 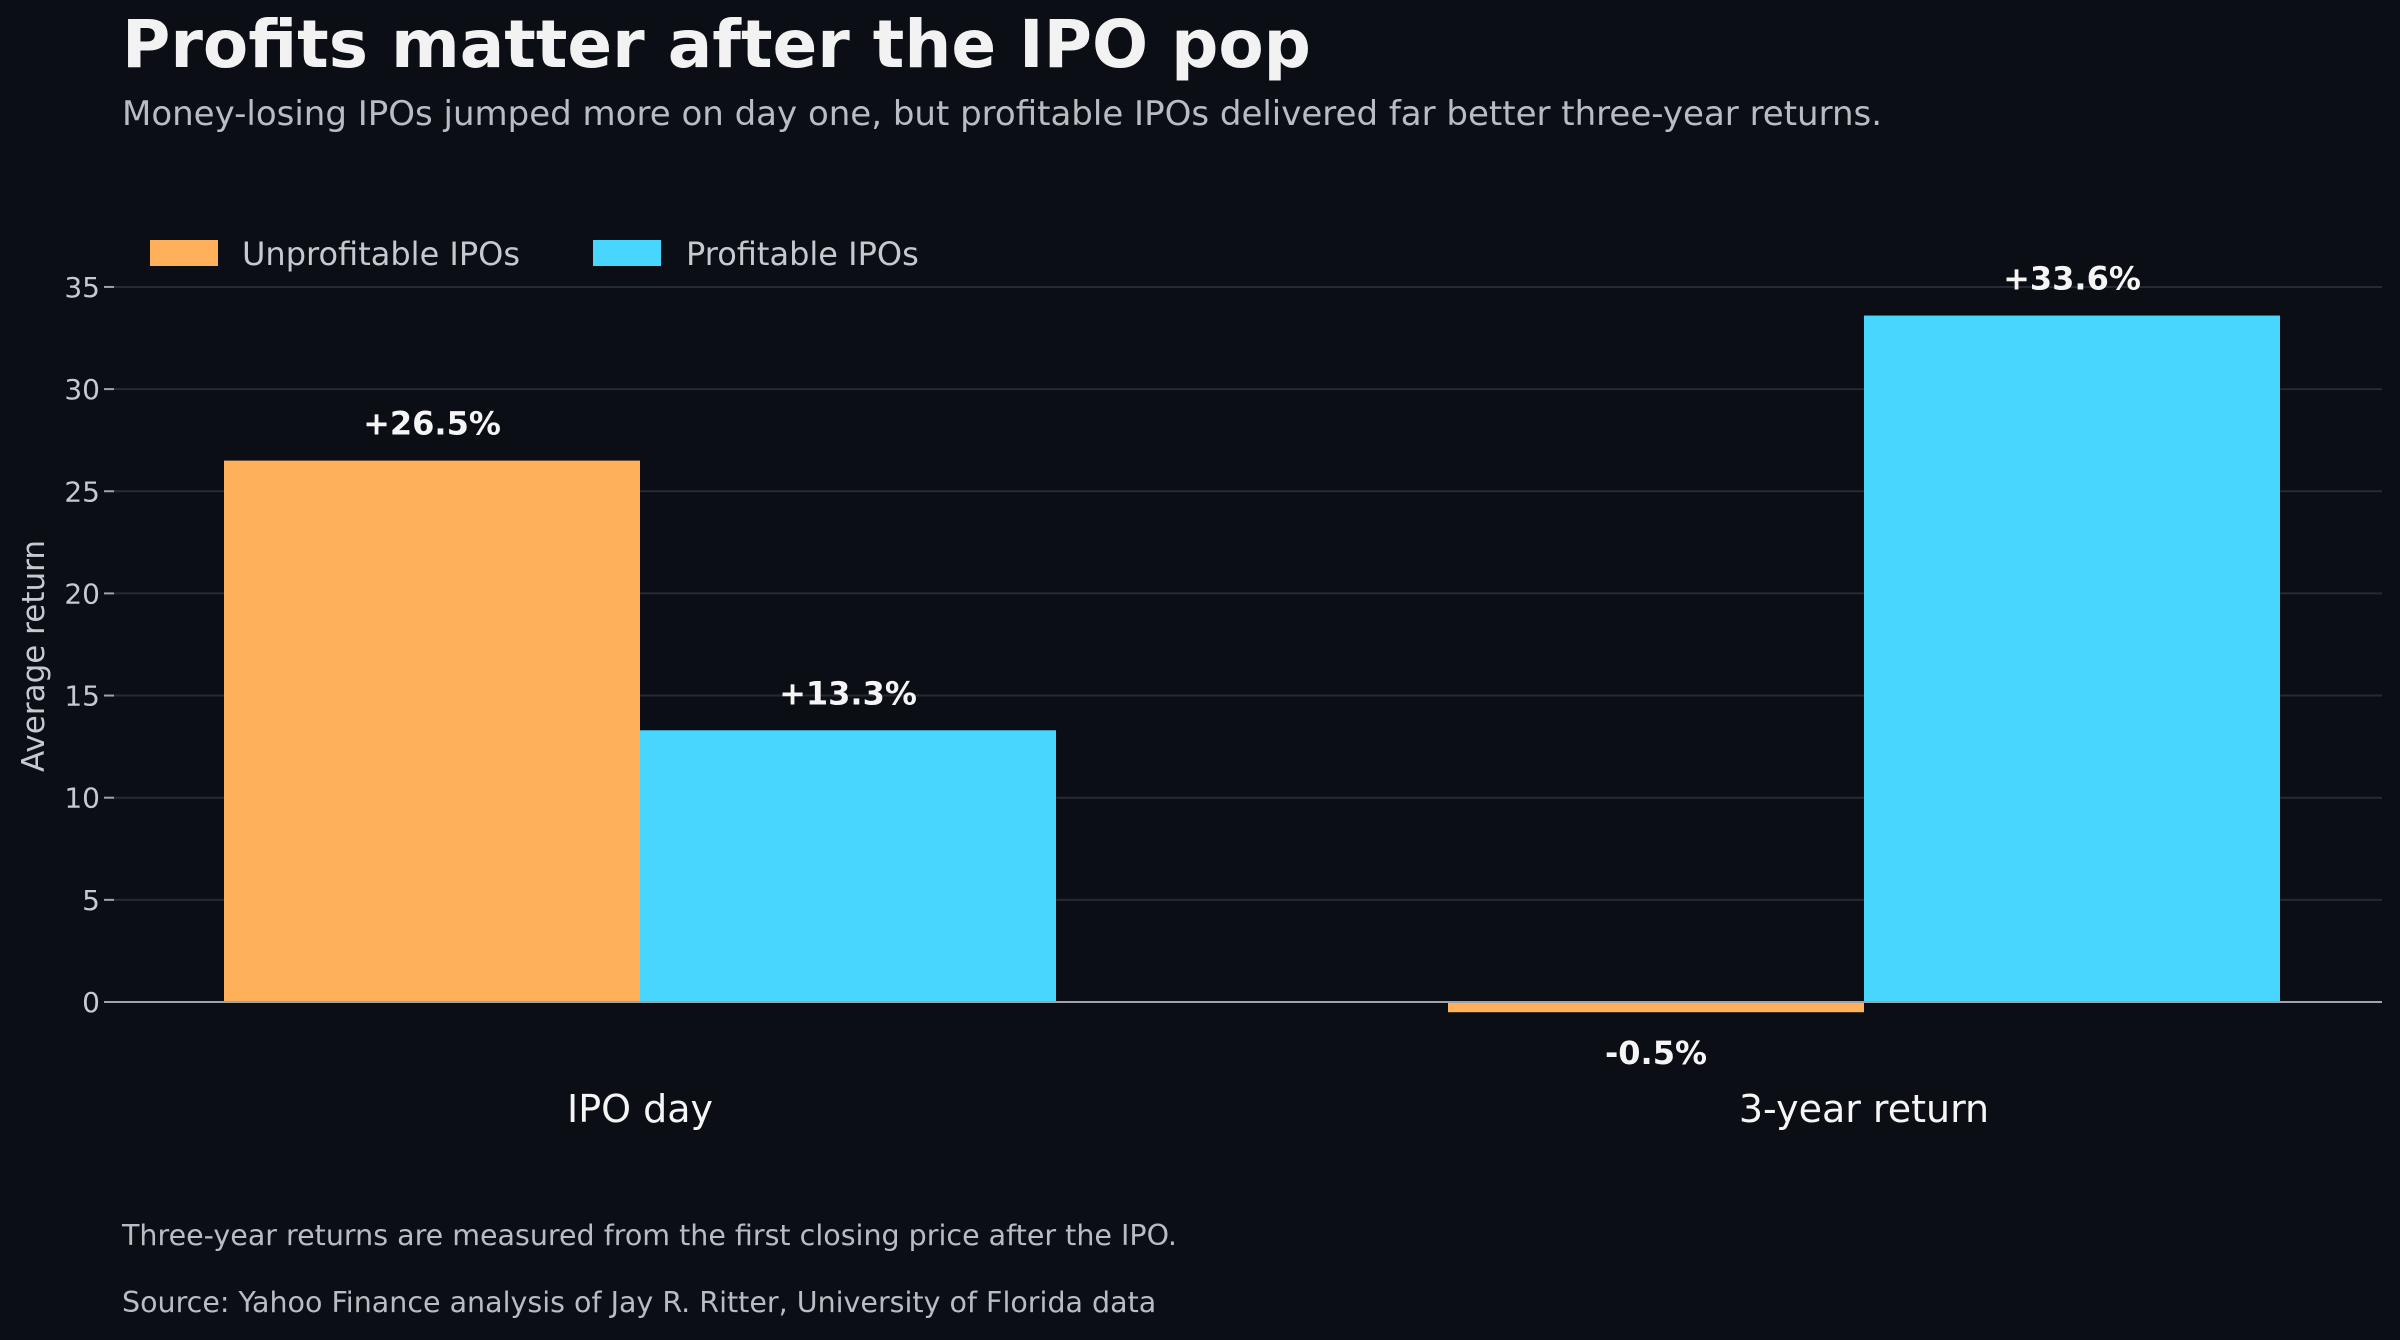 What do you see at coordinates (82, 287) in the screenshot?
I see `y-tick-label: 35` at bounding box center [82, 287].